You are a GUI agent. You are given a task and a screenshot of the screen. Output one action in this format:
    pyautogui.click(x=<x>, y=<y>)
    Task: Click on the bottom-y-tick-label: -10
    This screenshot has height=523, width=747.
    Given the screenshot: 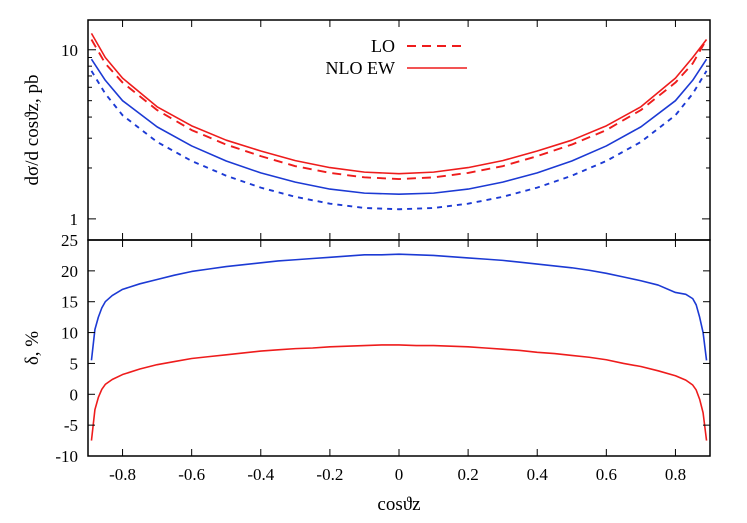 What is the action you would take?
    pyautogui.click(x=66, y=456)
    